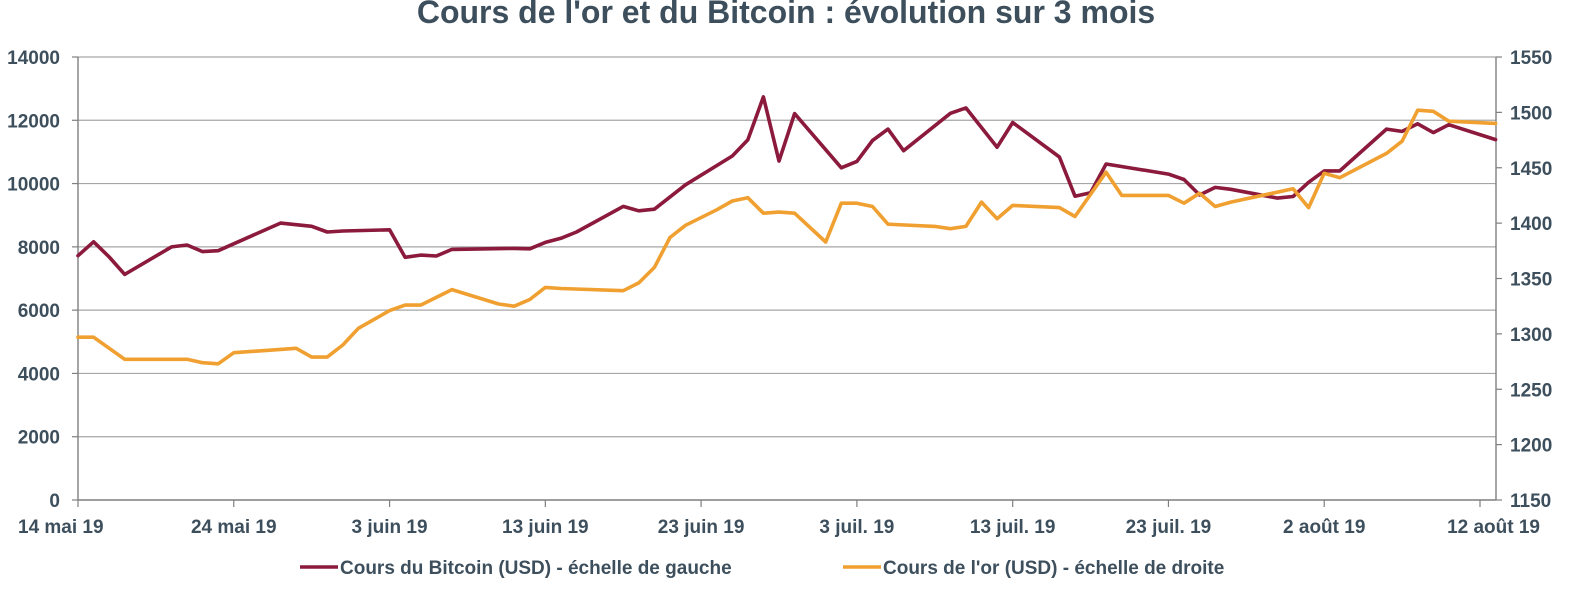  I want to click on x-tick-label: 3 juin 19, so click(390, 527).